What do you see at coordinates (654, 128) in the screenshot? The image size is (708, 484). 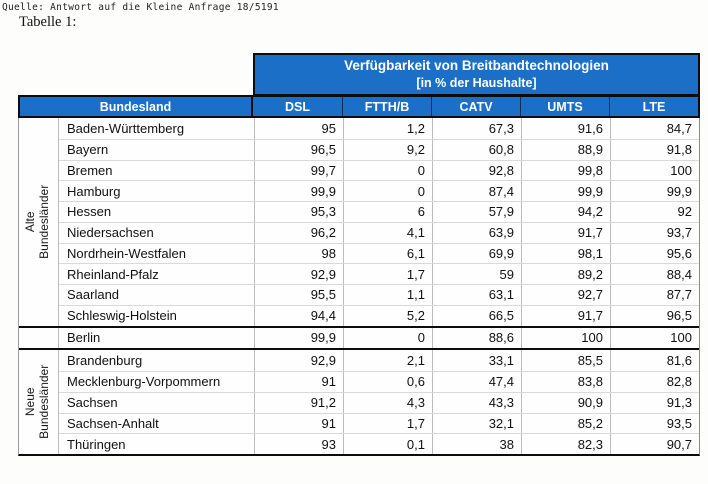 I see `cell-lte: 84,7` at bounding box center [654, 128].